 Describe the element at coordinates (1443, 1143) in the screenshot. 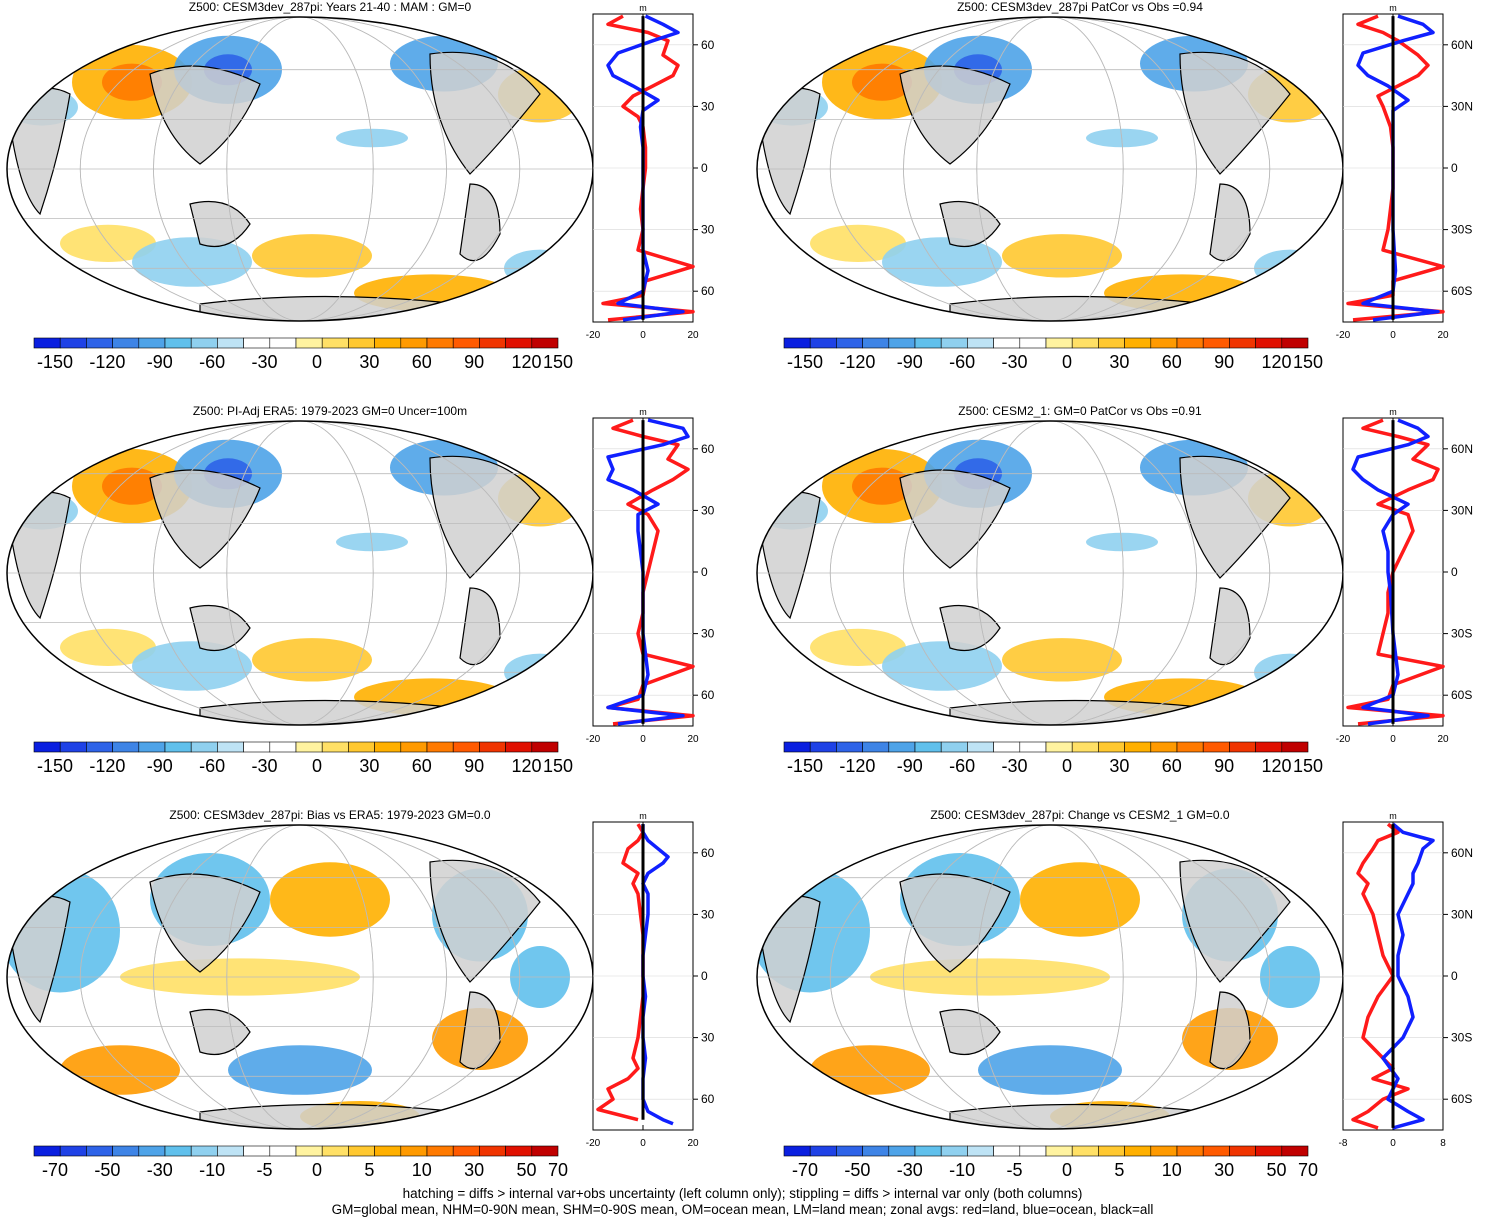

I see `x-tick-label: 8` at that location.